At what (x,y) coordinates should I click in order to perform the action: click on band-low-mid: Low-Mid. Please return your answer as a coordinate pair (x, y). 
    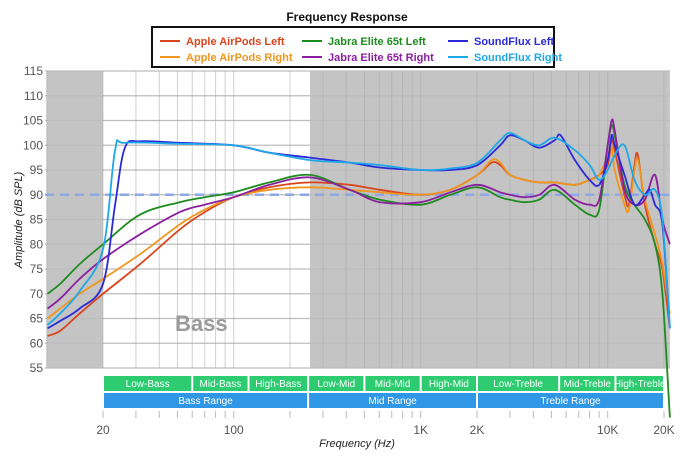
    Looking at the image, I should click on (336, 383).